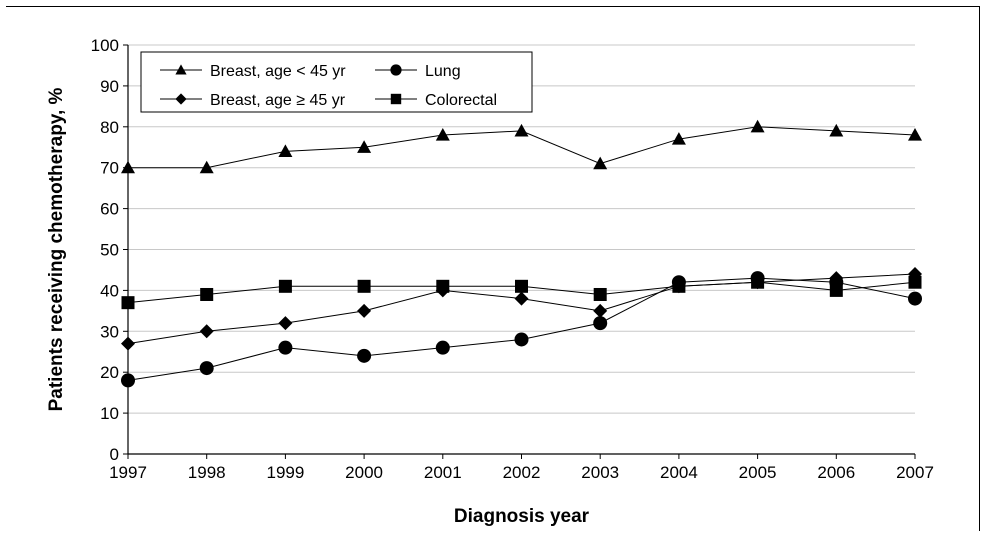 The image size is (986, 537). I want to click on x-tick-label: 1997, so click(128, 472).